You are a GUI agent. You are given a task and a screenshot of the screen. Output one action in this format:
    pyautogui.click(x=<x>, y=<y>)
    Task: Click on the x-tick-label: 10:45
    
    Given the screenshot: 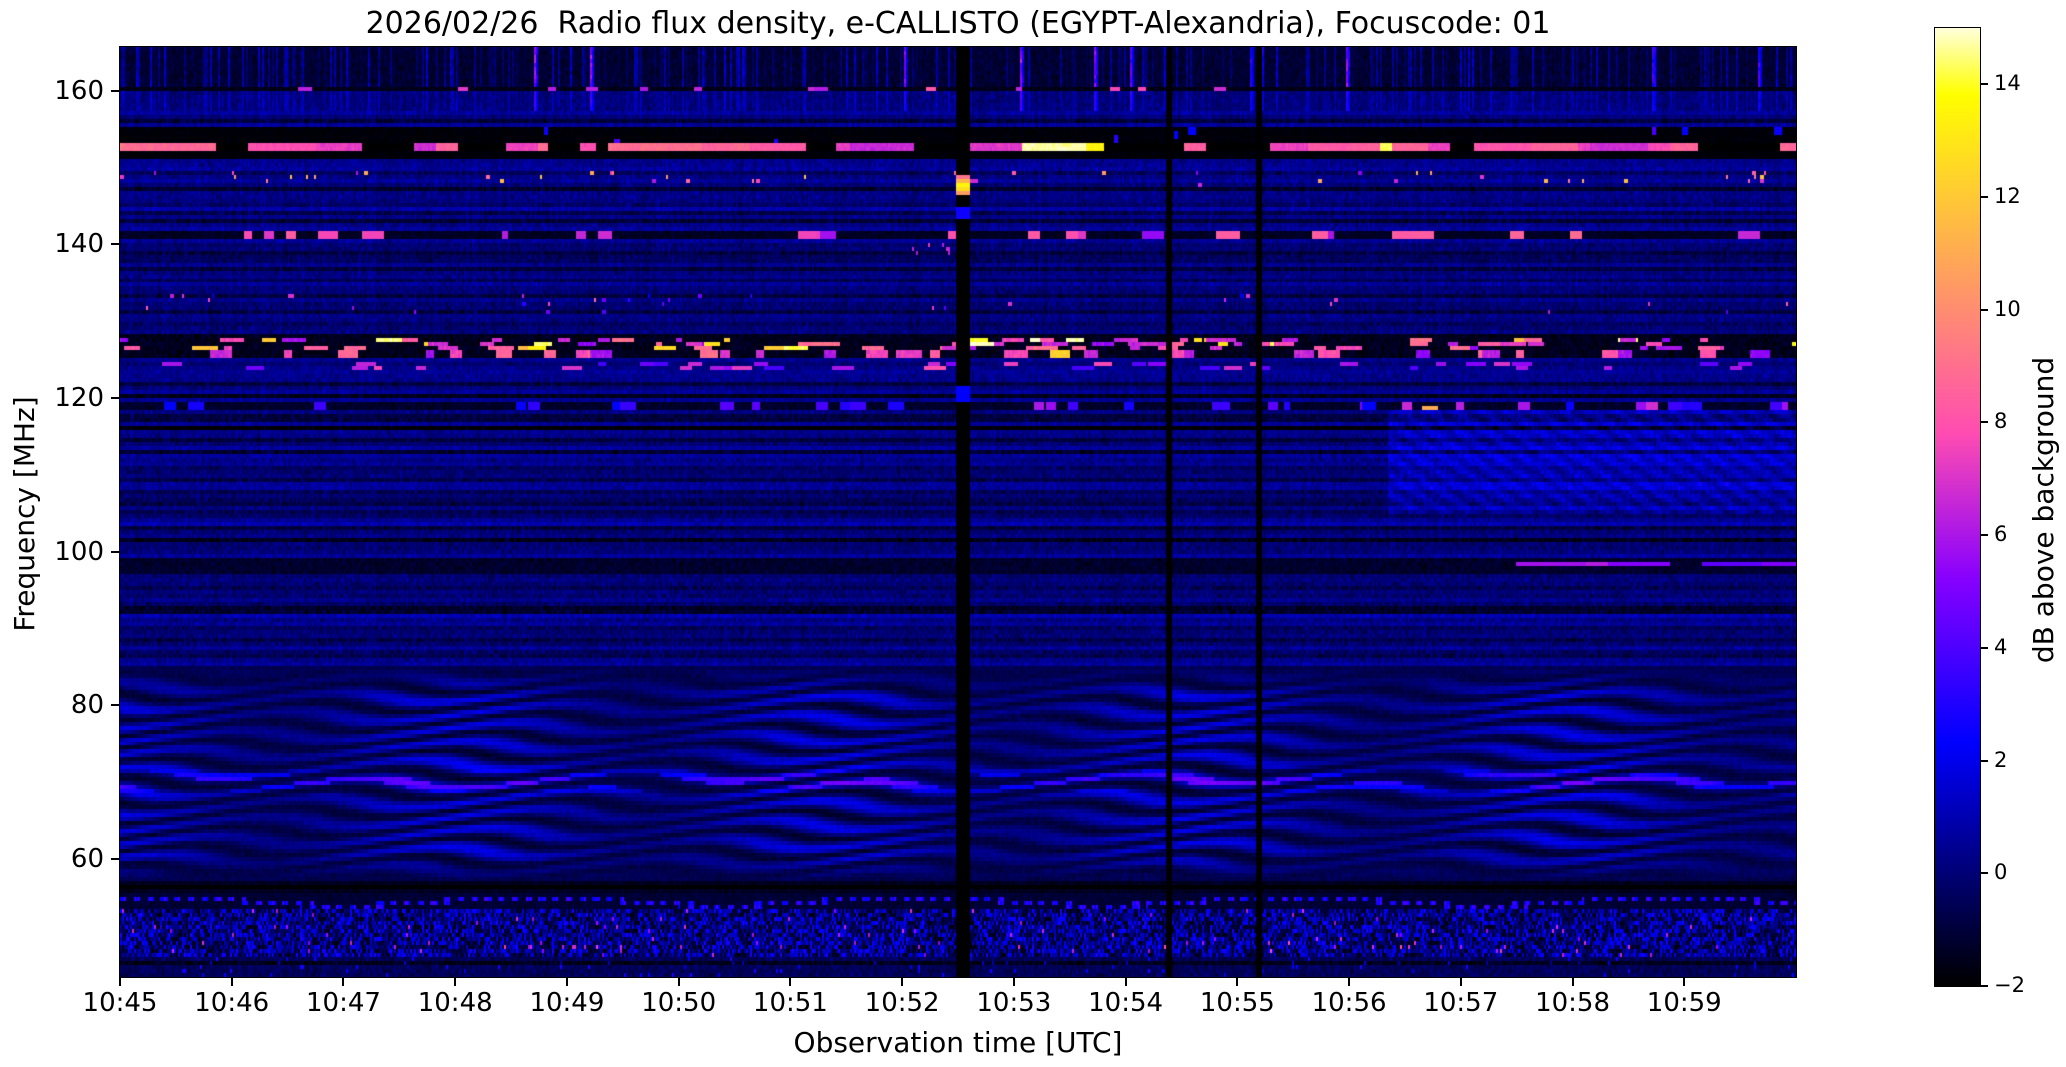 What is the action you would take?
    pyautogui.click(x=120, y=1003)
    